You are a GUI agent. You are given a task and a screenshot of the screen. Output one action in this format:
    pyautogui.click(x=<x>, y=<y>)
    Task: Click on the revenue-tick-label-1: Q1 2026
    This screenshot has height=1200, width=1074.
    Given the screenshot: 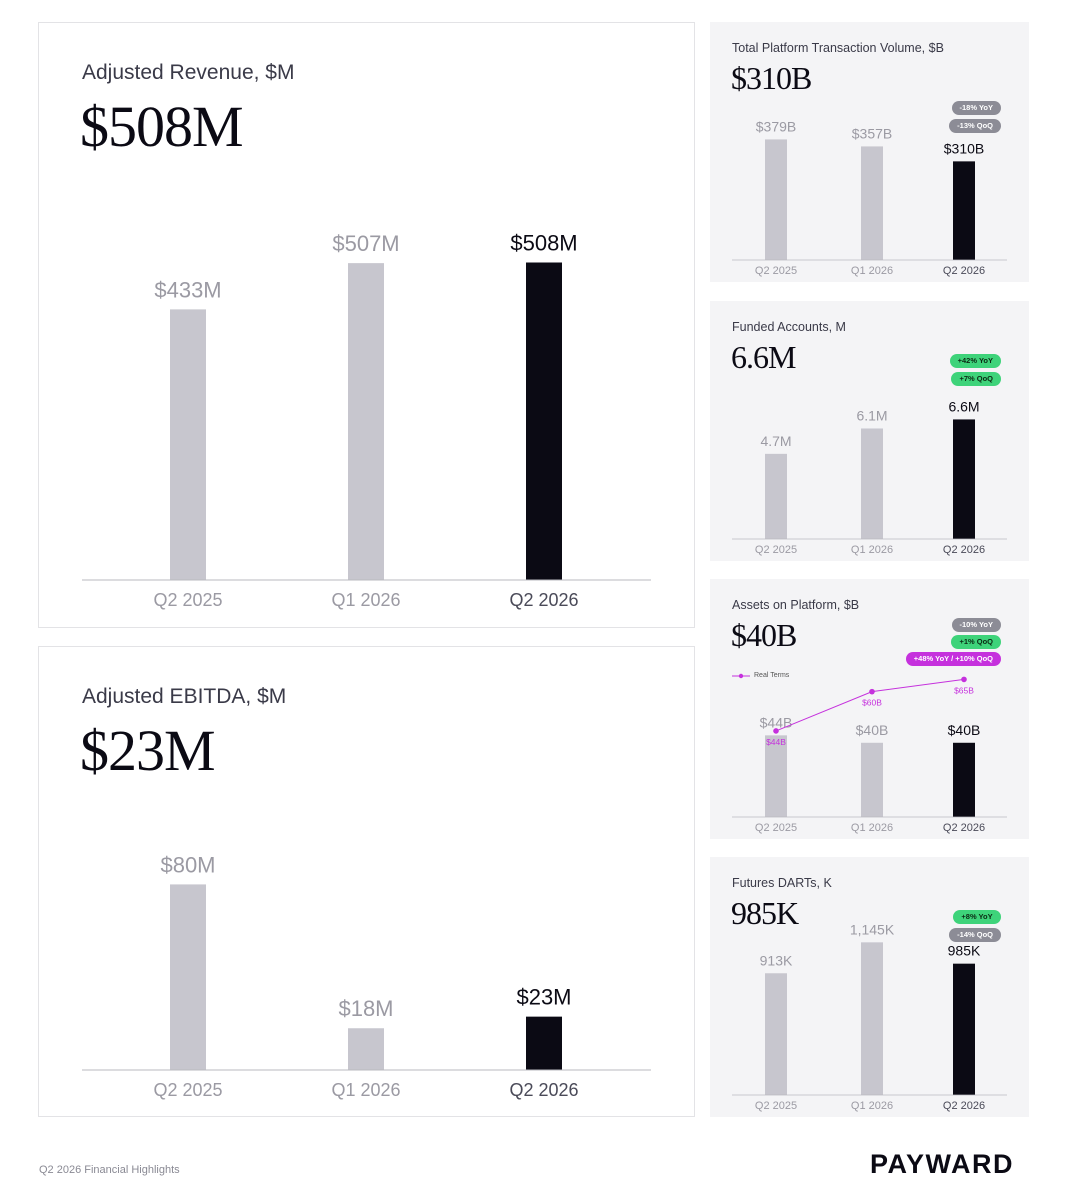 What is the action you would take?
    pyautogui.click(x=365, y=600)
    